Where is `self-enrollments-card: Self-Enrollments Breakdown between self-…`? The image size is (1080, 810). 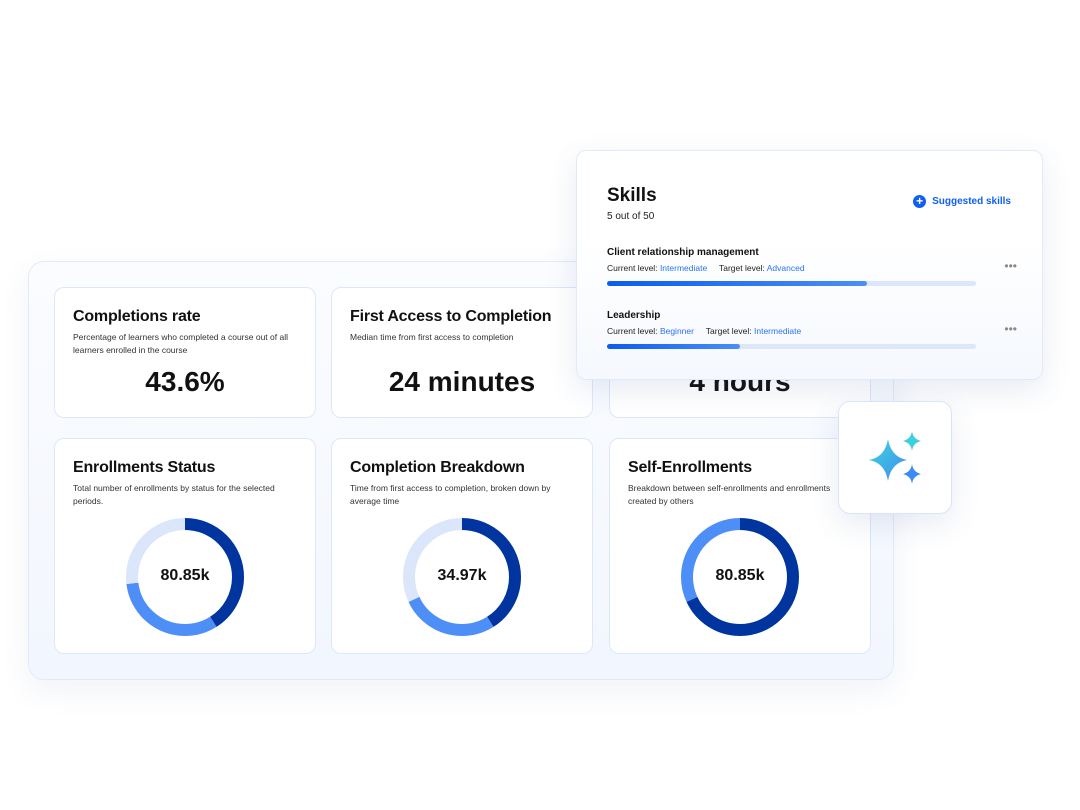
self-enrollments-card: Self-Enrollments Breakdown between self-… is located at coordinates (740, 546).